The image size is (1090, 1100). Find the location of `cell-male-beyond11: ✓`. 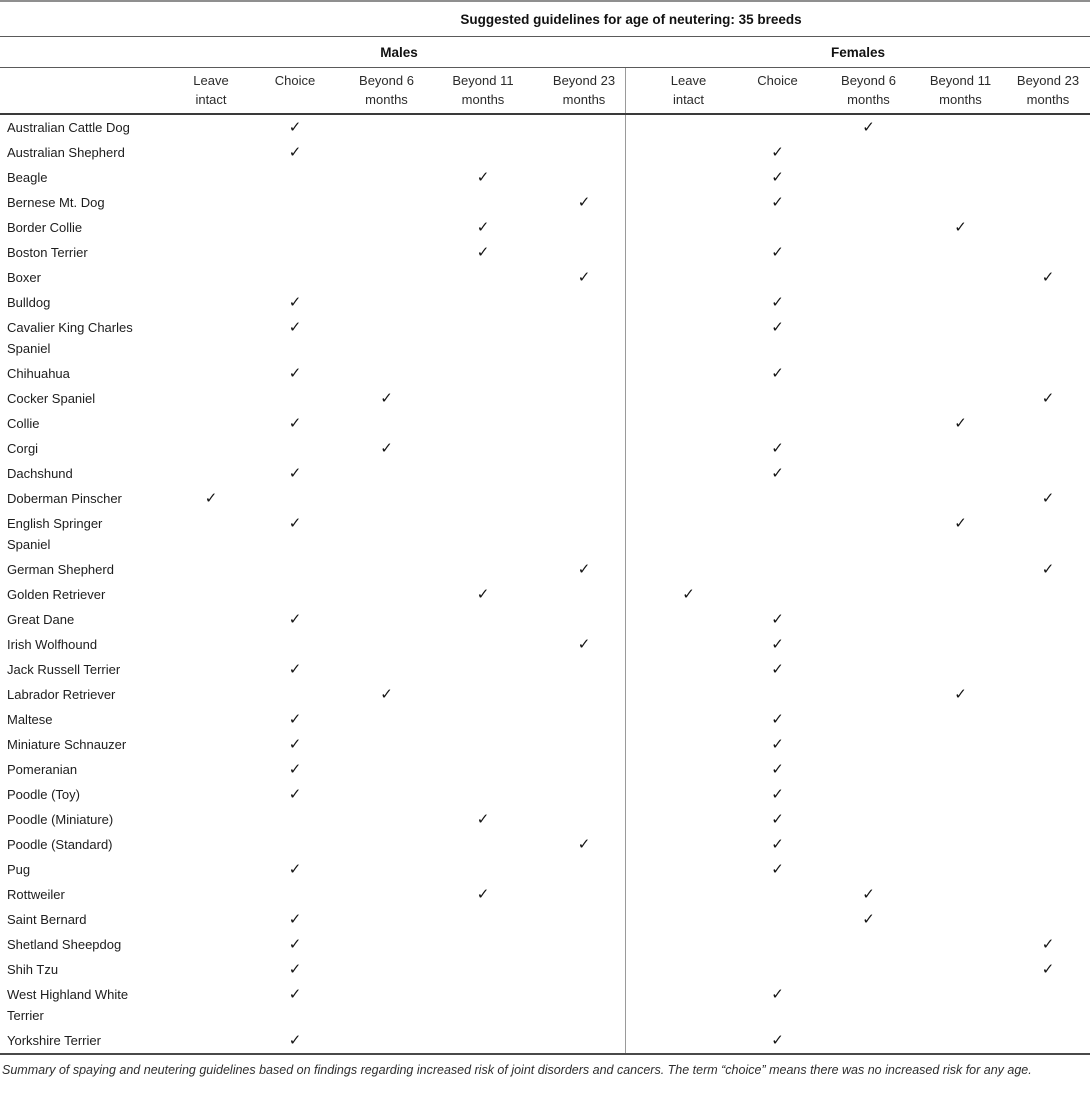

cell-male-beyond11: ✓ is located at coordinates (483, 894).